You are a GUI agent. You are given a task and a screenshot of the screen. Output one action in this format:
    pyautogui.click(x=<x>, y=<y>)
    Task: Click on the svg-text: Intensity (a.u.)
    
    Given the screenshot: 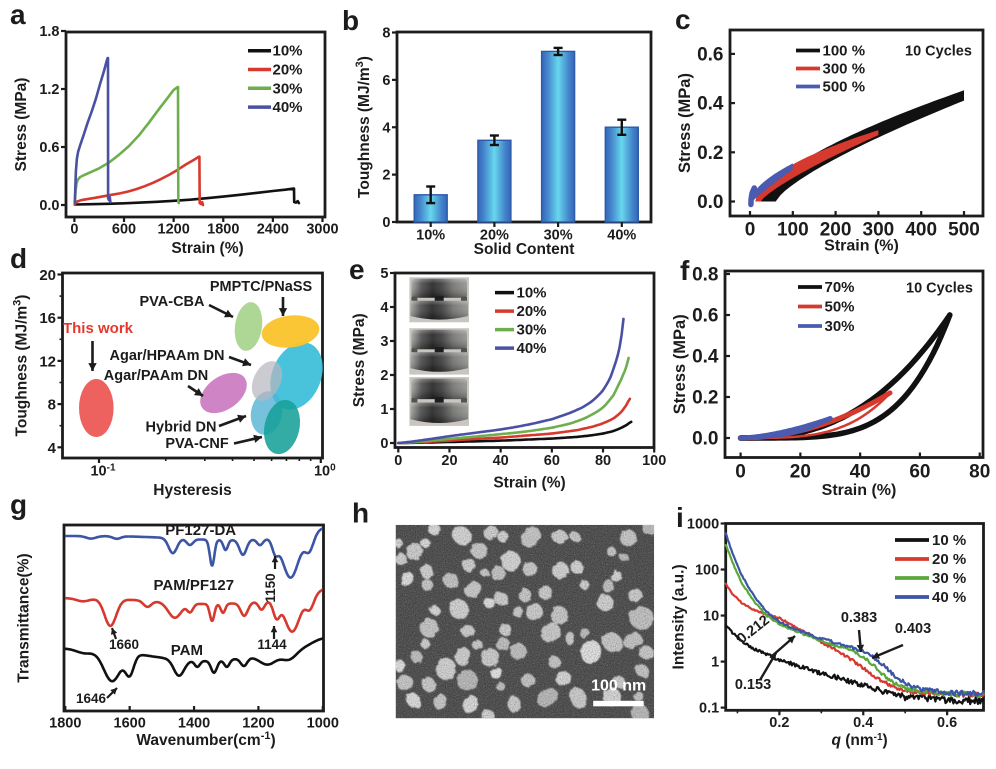 What is the action you would take?
    pyautogui.click(x=679, y=616)
    